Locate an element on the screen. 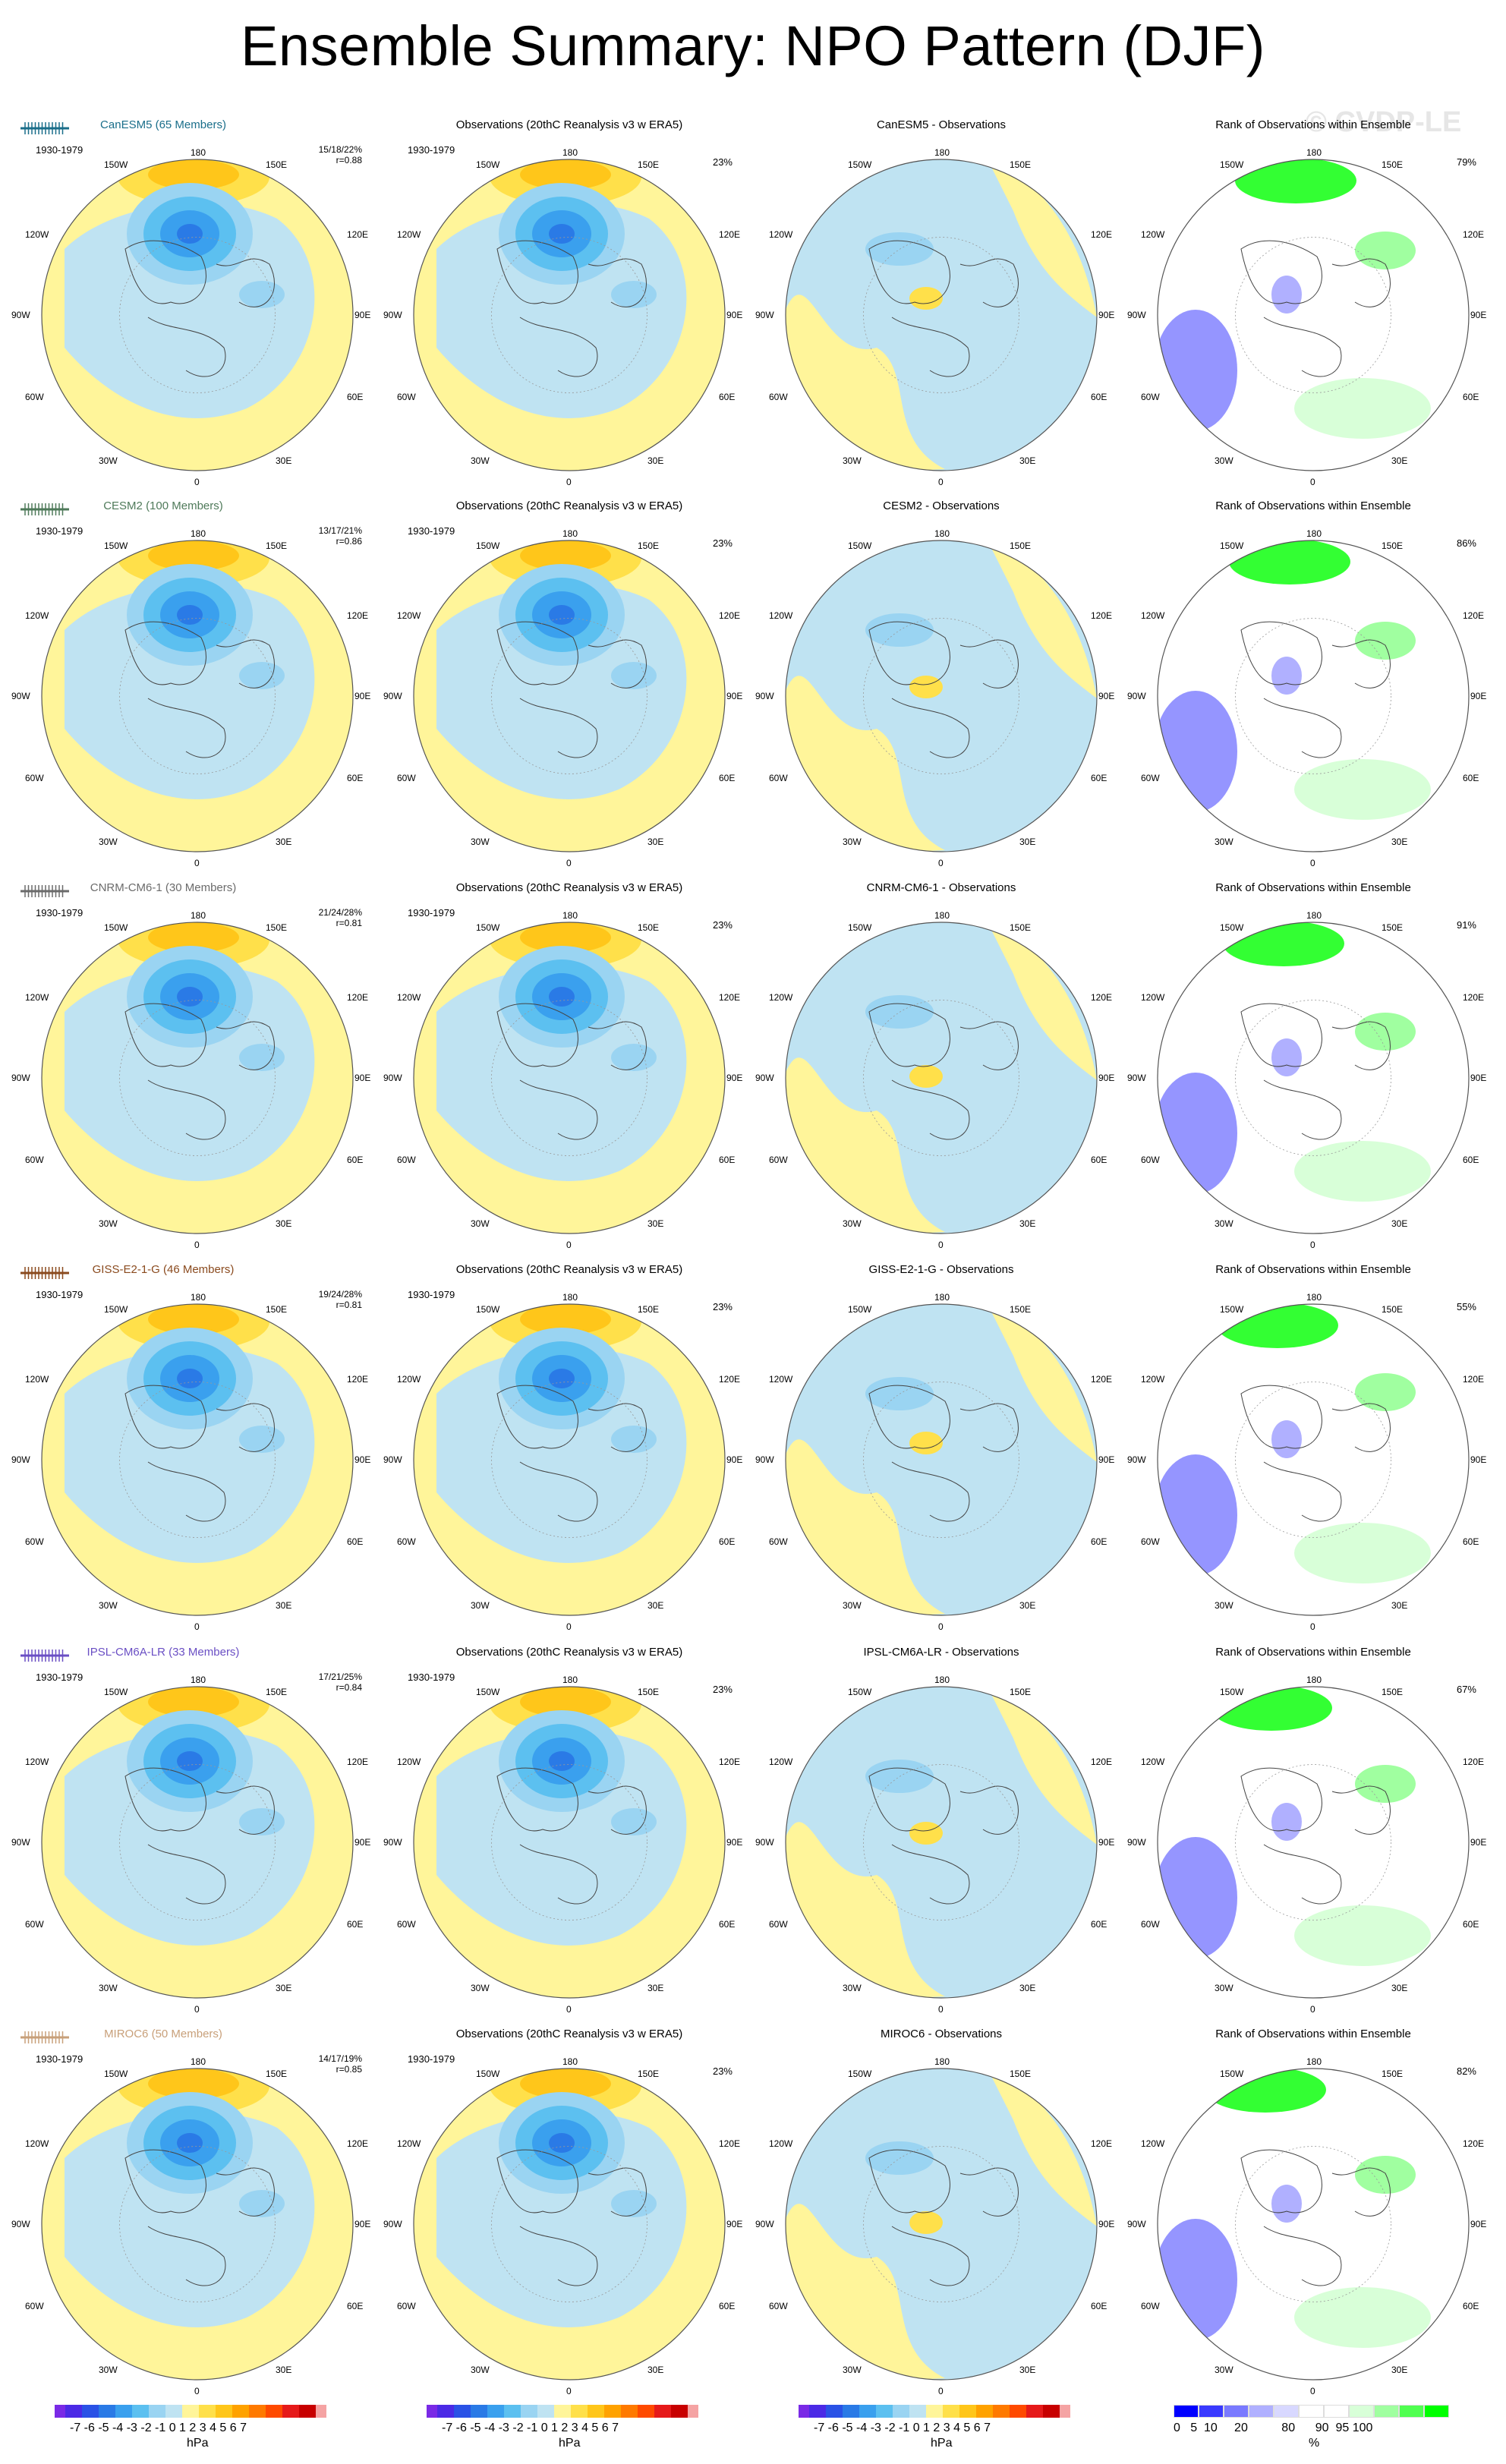 Image resolution: width=1506 pixels, height=2464 pixels. stats-box: 21/24/28% r=0.81 is located at coordinates (339, 918).